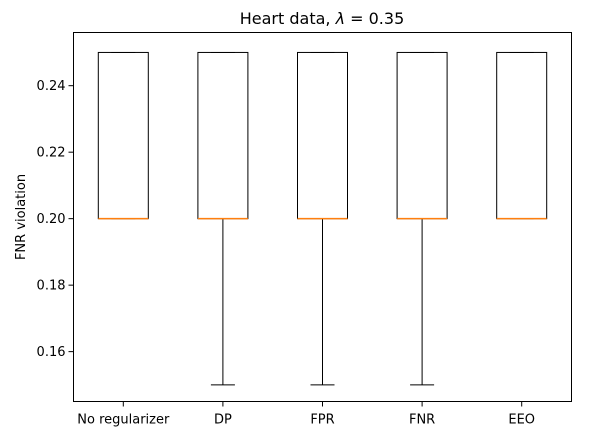  I want to click on x-tick-label: FNR, so click(422, 420).